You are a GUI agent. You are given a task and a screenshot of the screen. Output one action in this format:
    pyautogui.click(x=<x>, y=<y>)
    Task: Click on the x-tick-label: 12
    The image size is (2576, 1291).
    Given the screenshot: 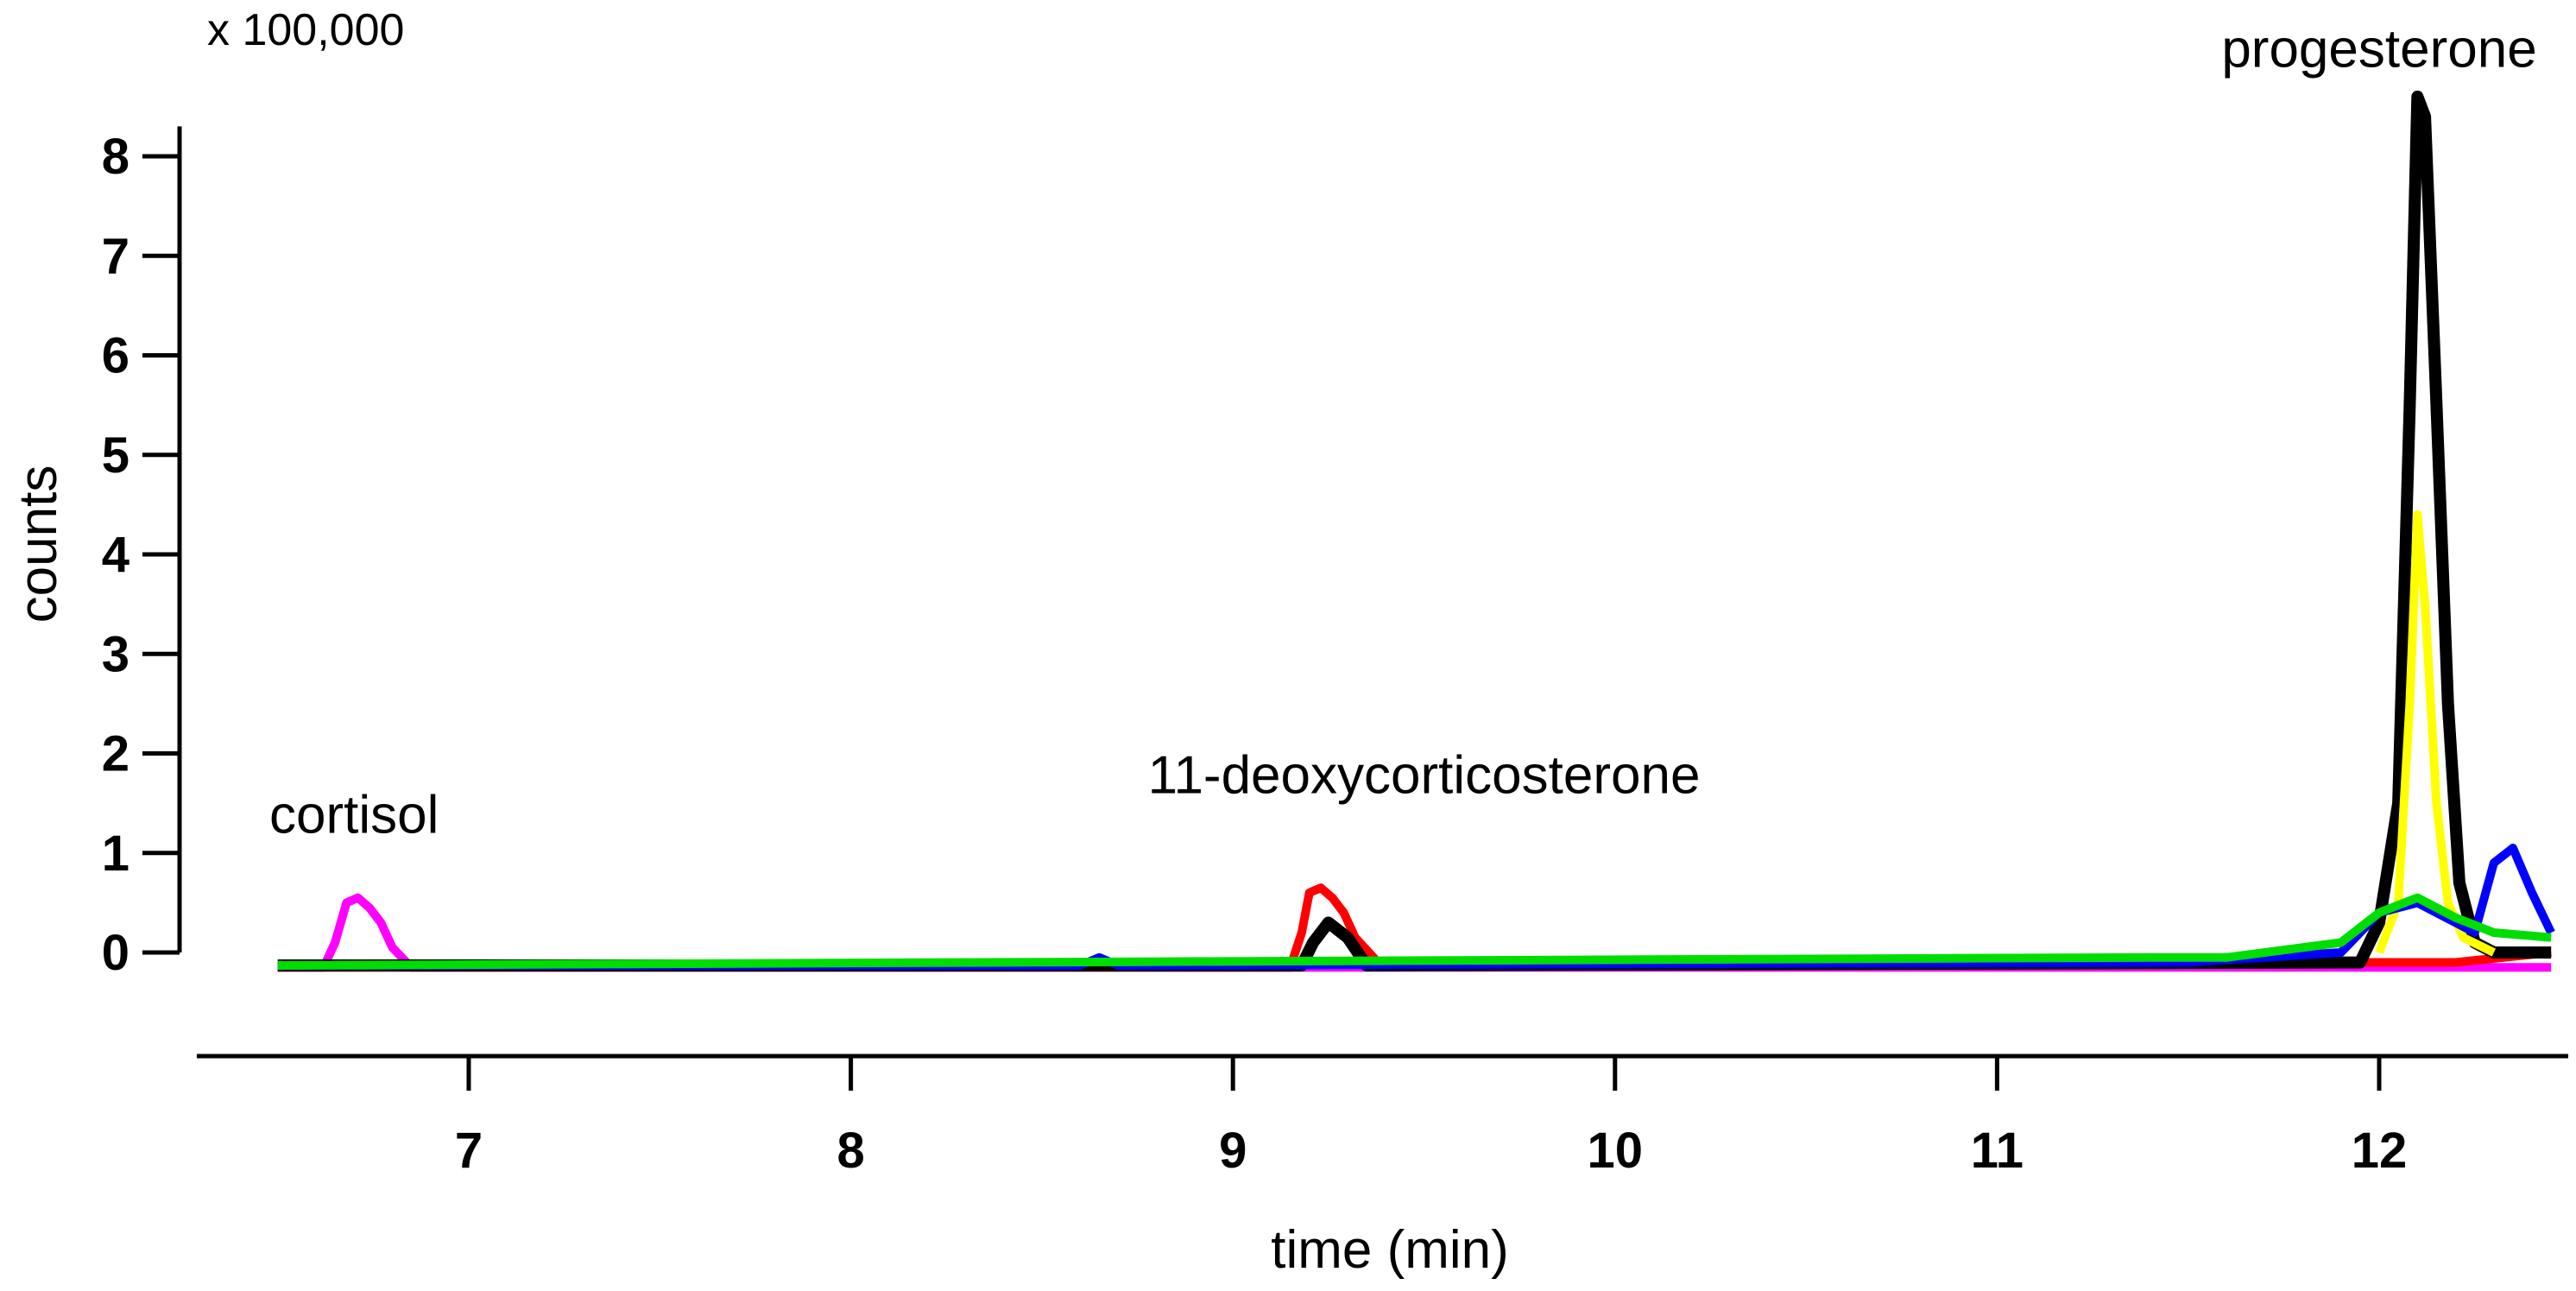 What is the action you would take?
    pyautogui.click(x=2380, y=1151)
    